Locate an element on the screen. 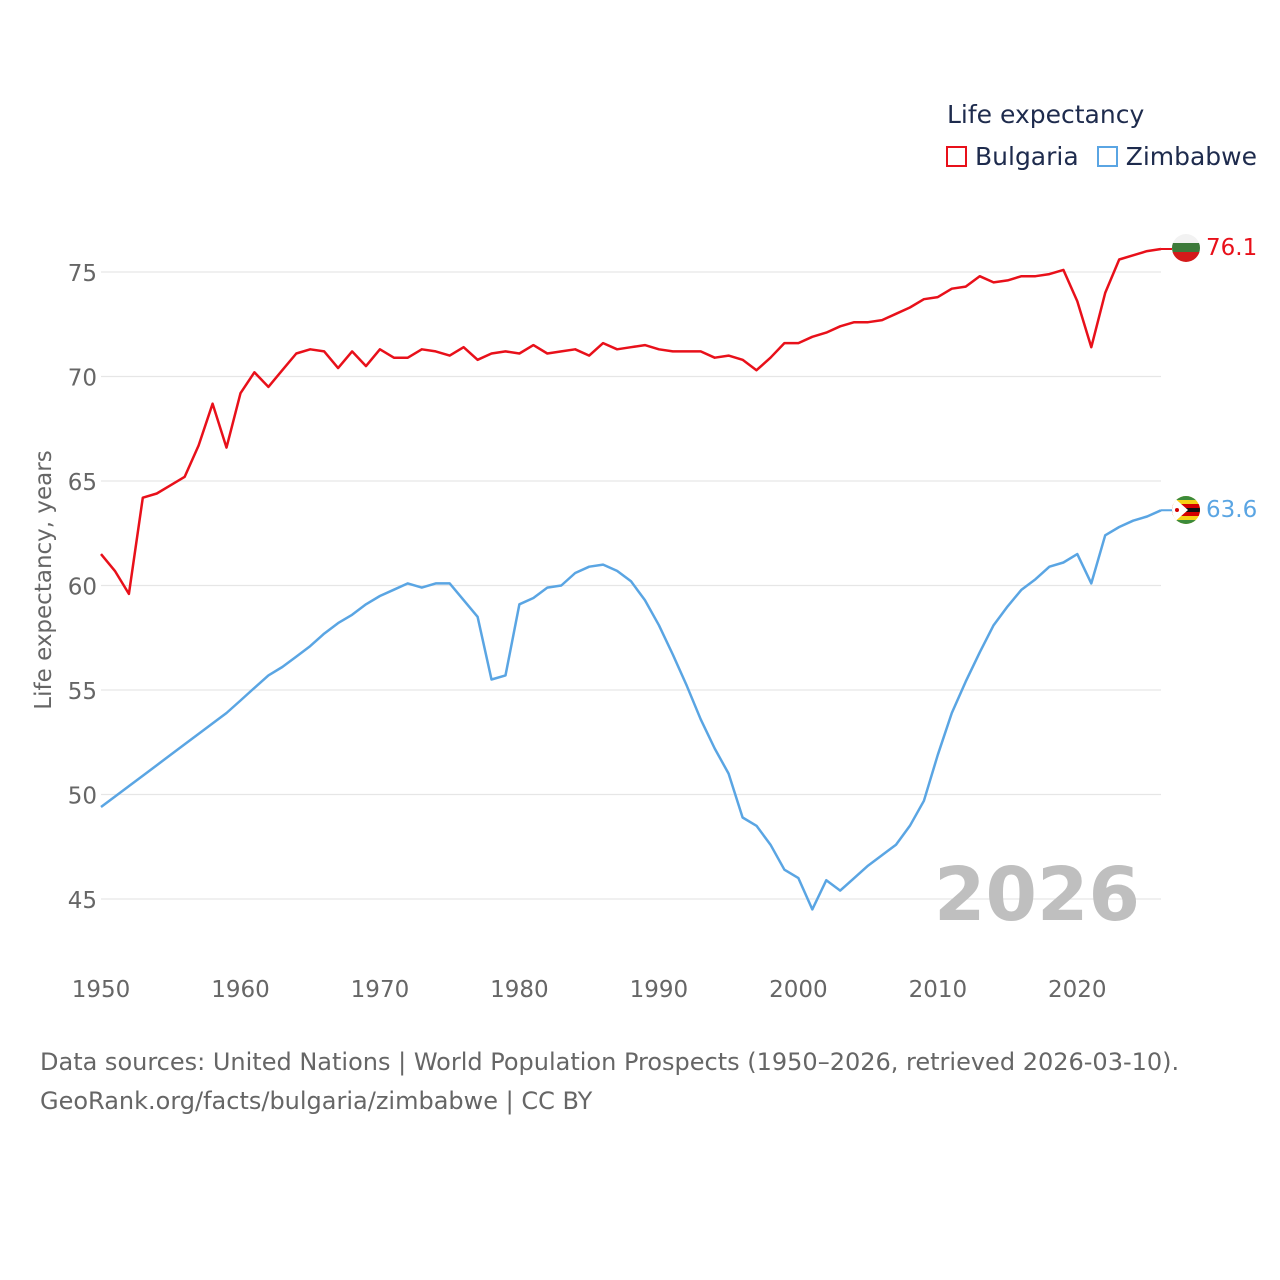  x-axis-ticks: 1950 1960 1970 1980 1990 2000 2010 2020 is located at coordinates (589, 990).